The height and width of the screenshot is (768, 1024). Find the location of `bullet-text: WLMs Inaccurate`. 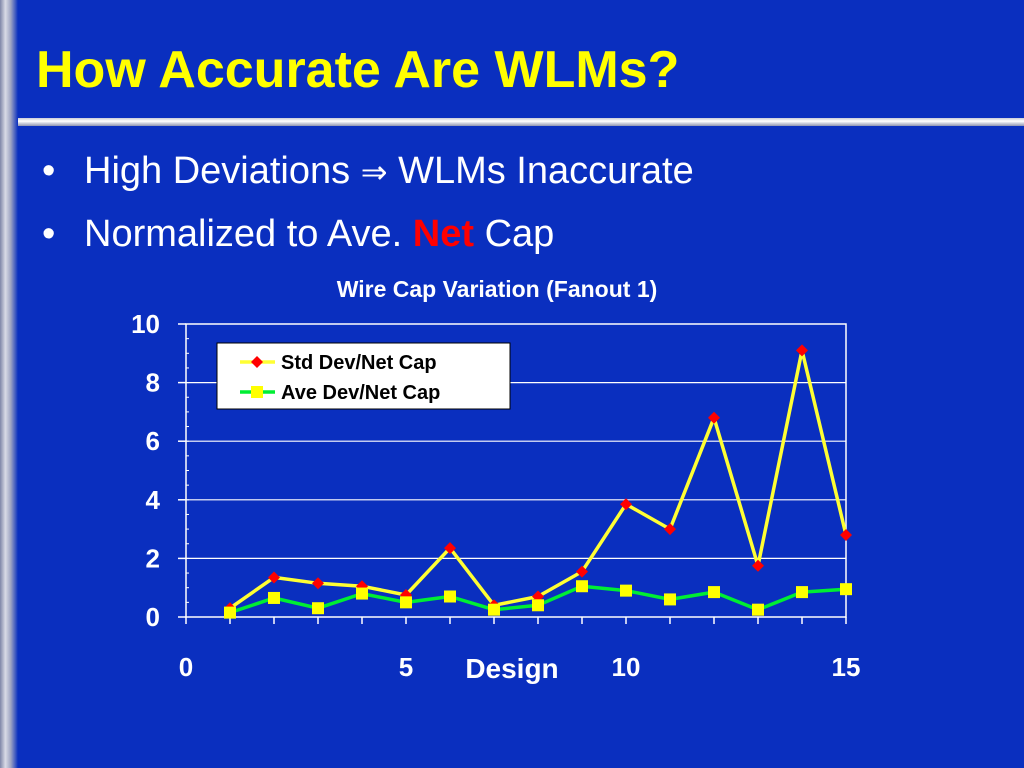

bullet-text: WLMs Inaccurate is located at coordinates (546, 171).